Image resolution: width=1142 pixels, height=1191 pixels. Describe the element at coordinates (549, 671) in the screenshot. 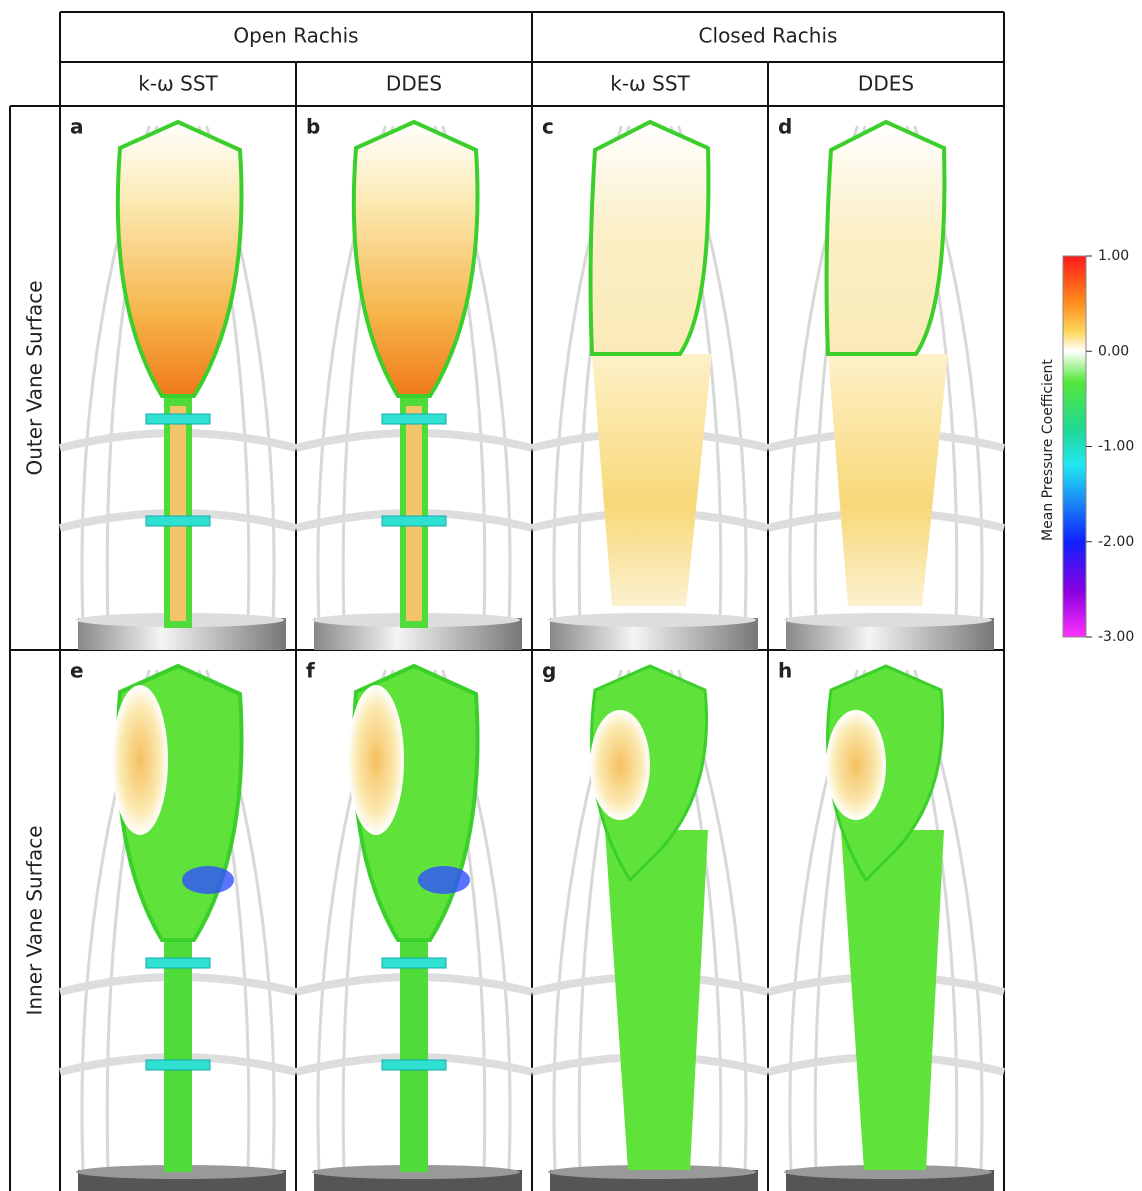

I see `panel-letter: g` at that location.